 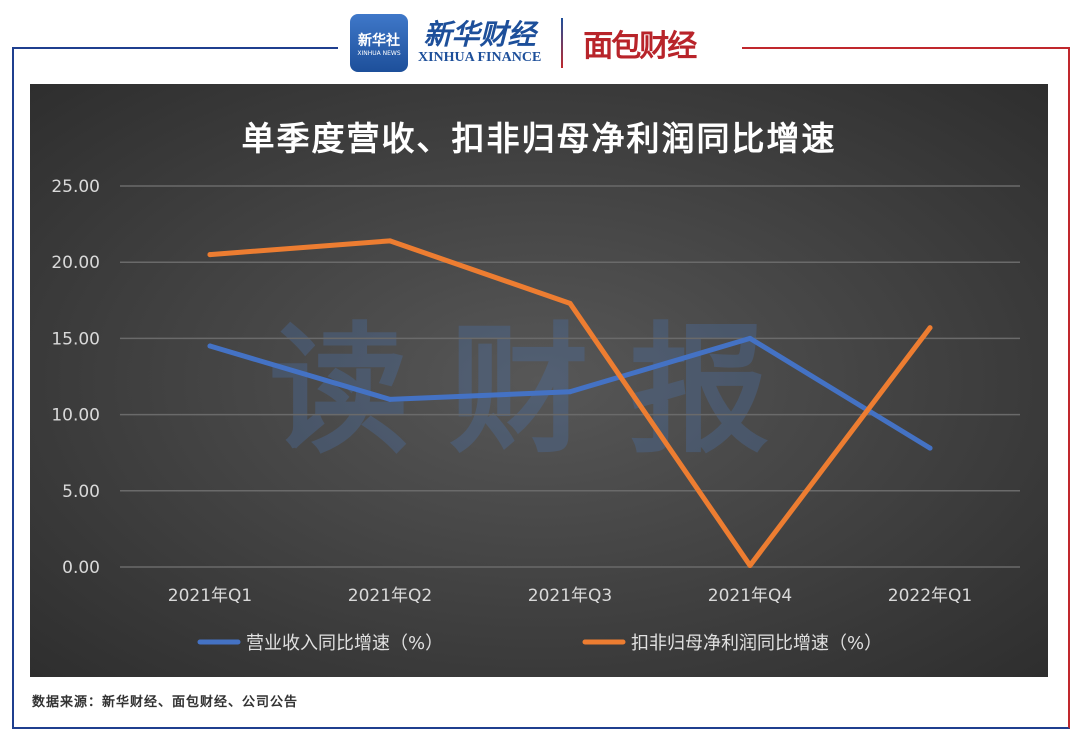 I want to click on y-tick-label: 25.00, so click(x=75, y=187).